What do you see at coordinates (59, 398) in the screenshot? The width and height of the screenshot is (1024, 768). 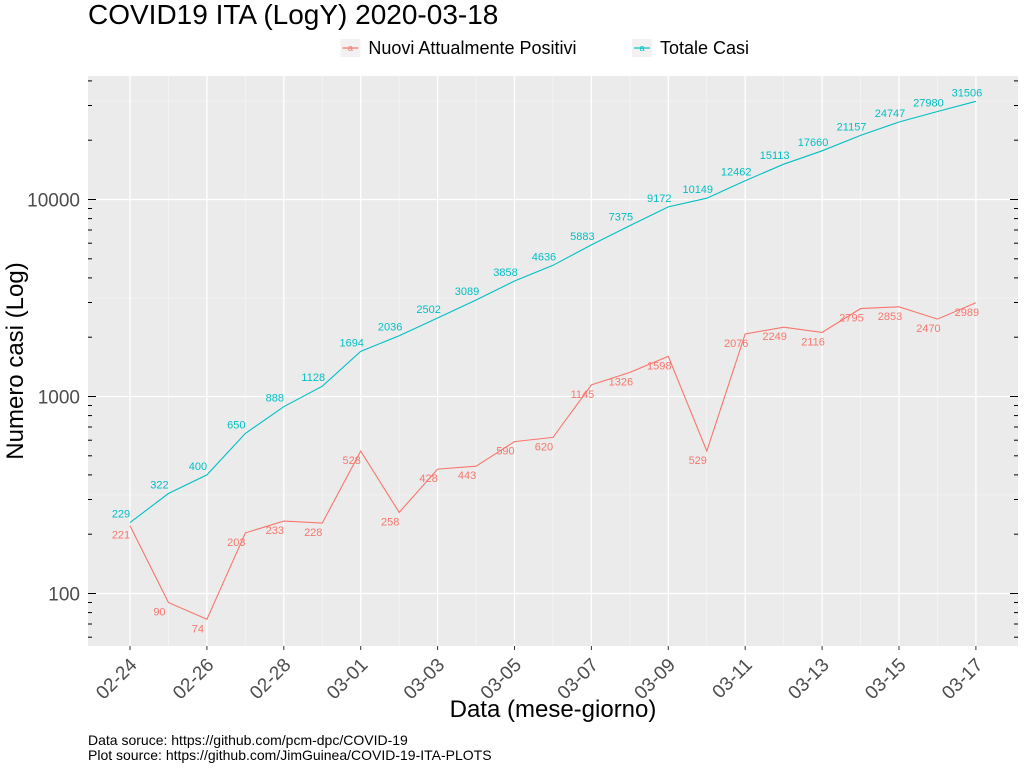 I see `y-tick-label: 1000` at bounding box center [59, 398].